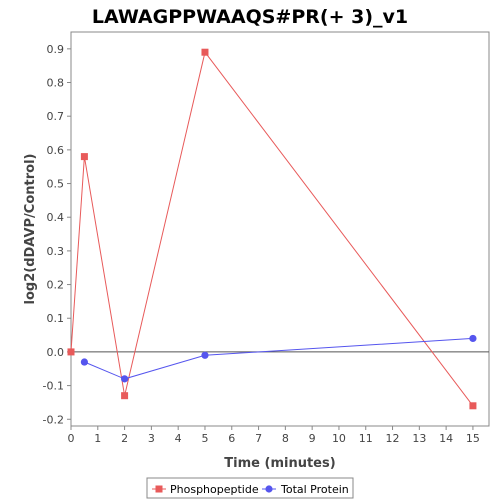  Describe the element at coordinates (214, 489) in the screenshot. I see `legend-label: Phosphopeptide` at that location.